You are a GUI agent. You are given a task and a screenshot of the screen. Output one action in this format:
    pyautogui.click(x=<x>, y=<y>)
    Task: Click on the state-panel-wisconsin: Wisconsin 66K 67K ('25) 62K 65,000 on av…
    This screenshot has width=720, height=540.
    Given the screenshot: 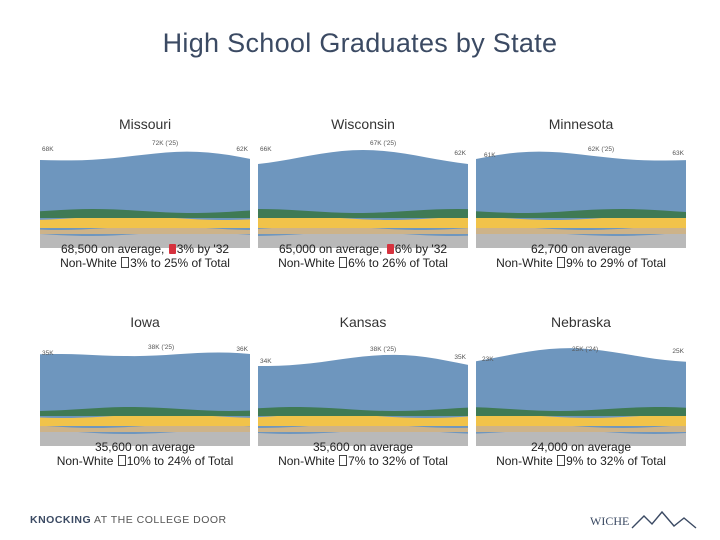 What is the action you would take?
    pyautogui.click(x=363, y=201)
    